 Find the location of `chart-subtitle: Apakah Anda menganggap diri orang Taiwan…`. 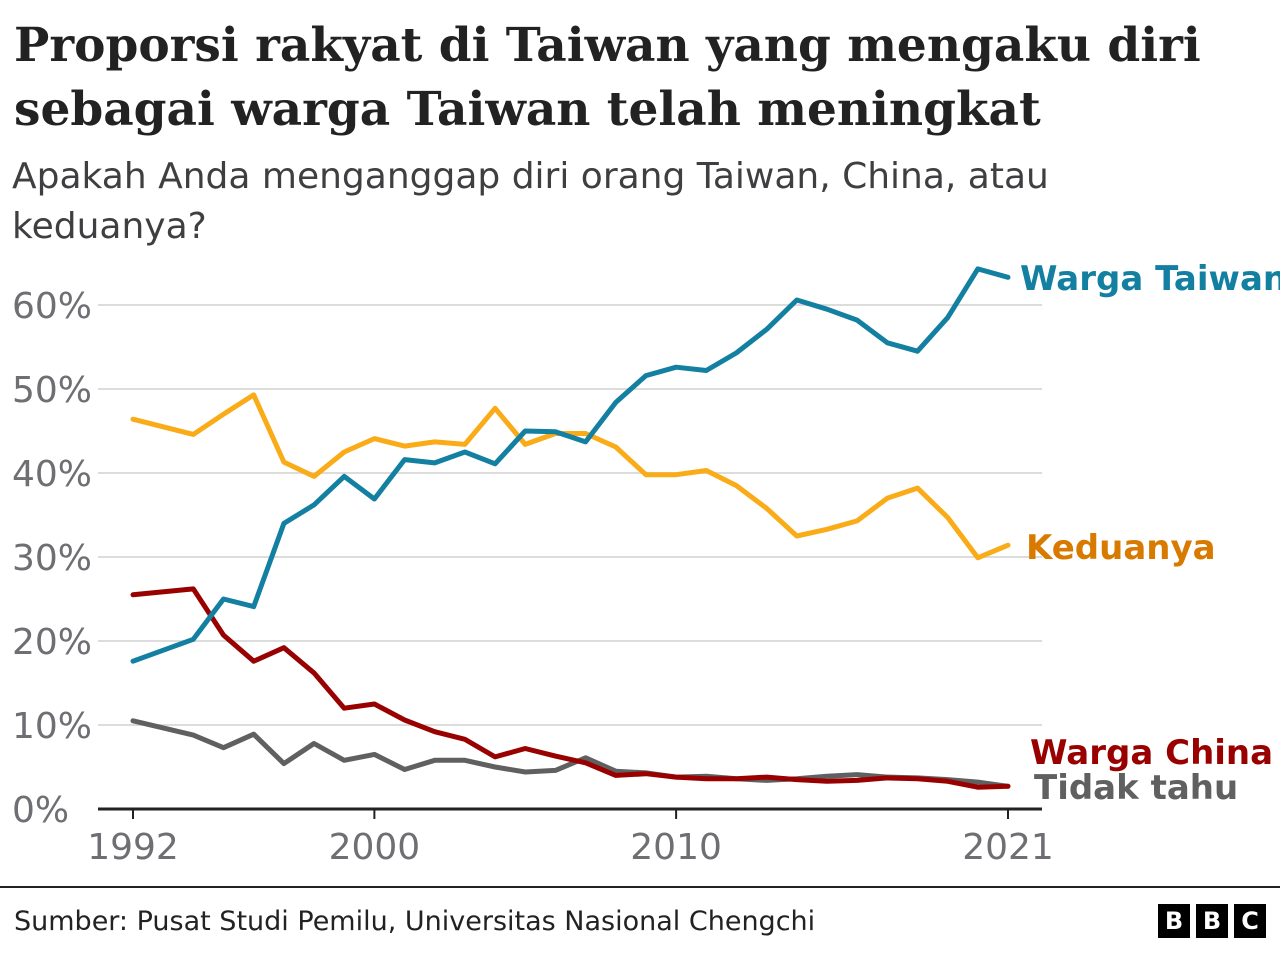

chart-subtitle: Apakah Anda menganggap diri orang Taiwan… is located at coordinates (530, 201).